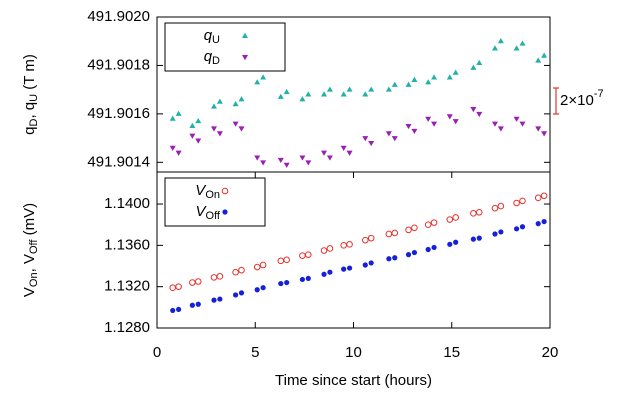  I want to click on x-tick-label: 5, so click(255, 352).